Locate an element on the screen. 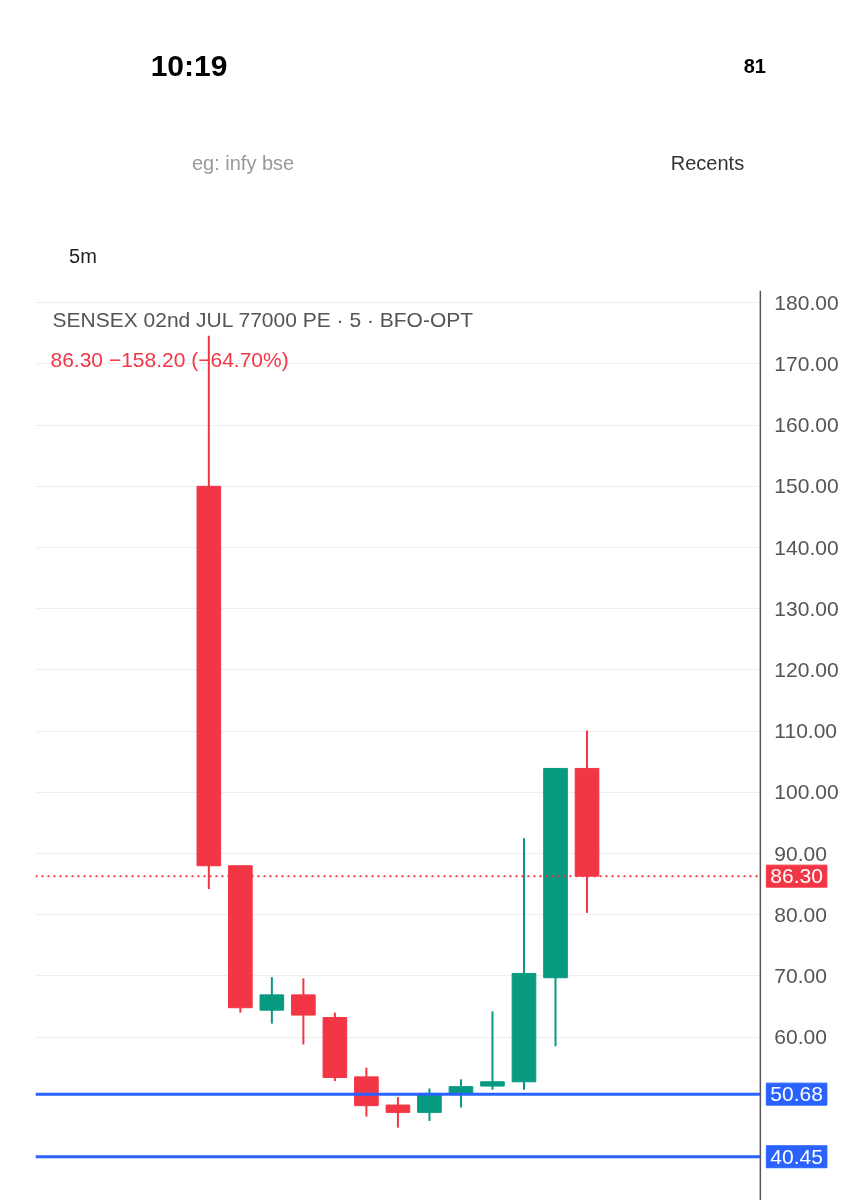 Image resolution: width=867 pixels, height=1200 pixels. text: 10:19 is located at coordinates (189, 65).